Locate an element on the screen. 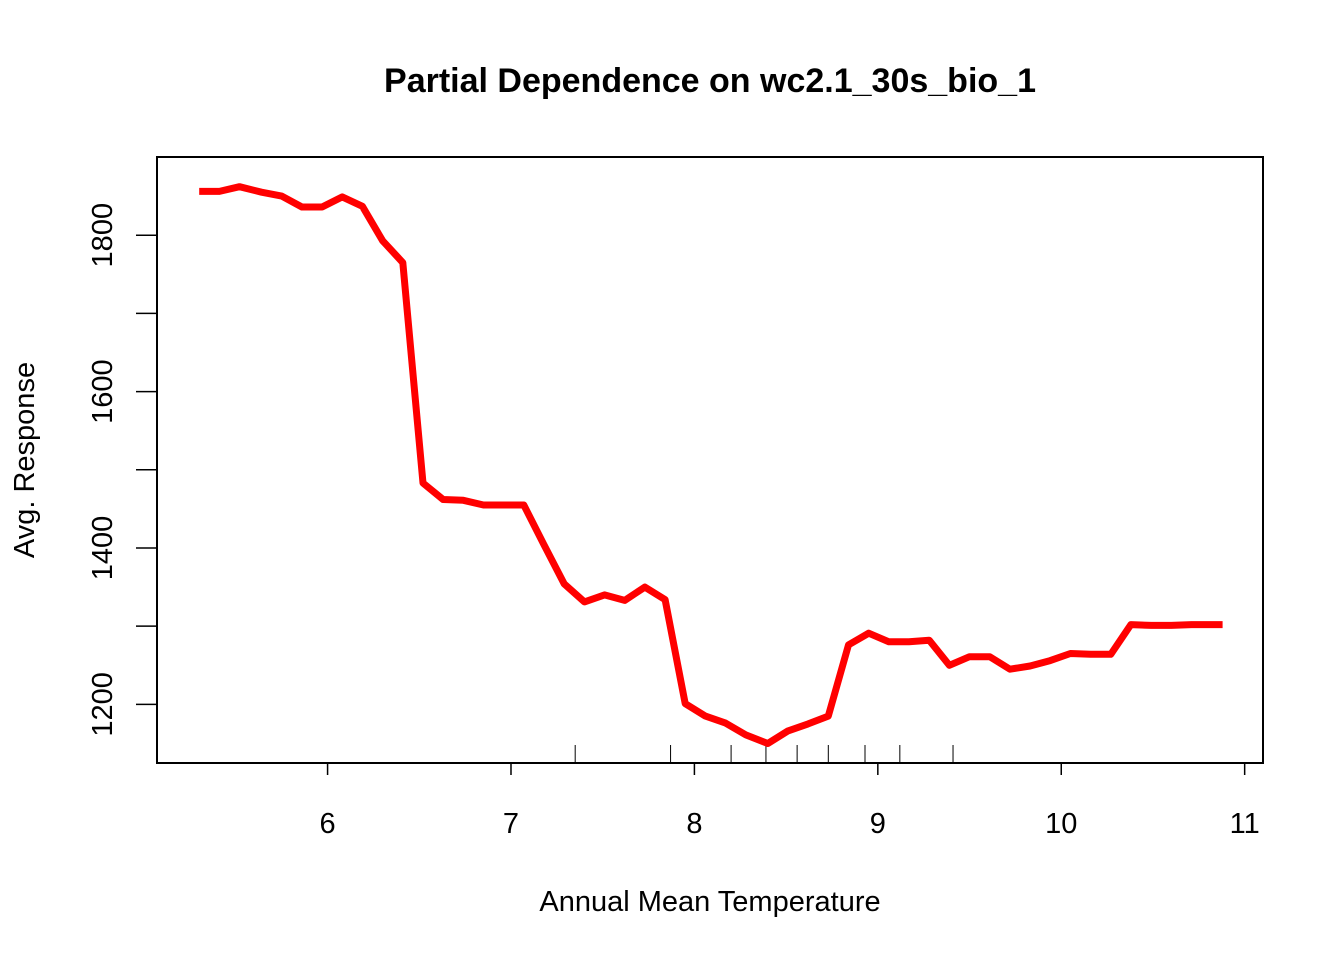  x-tick-label-1: 7 is located at coordinates (511, 824).